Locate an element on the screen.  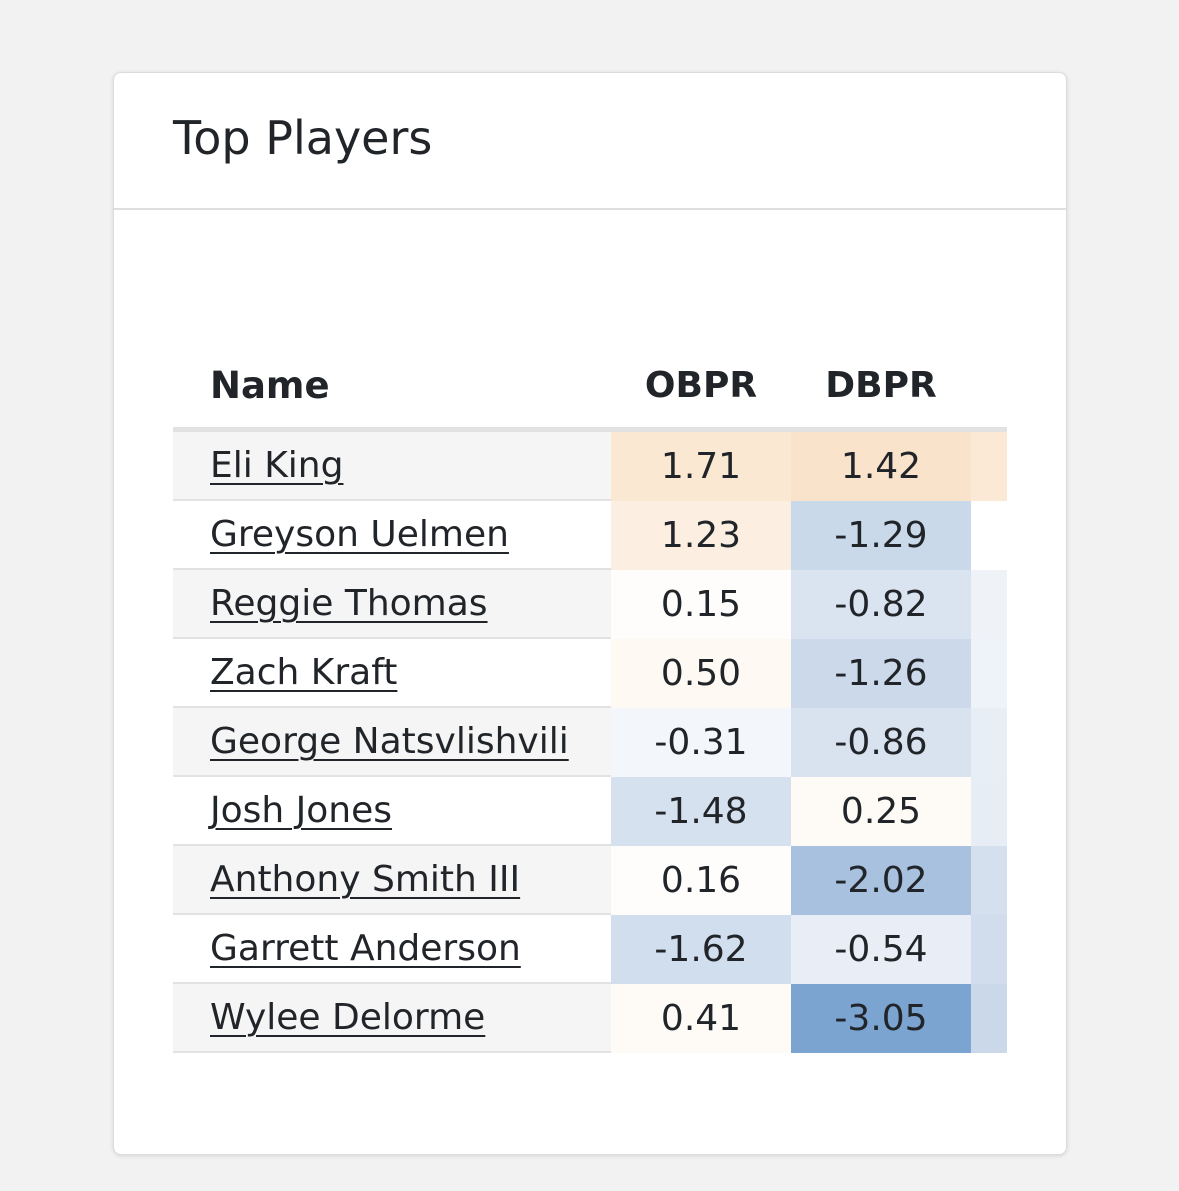
player-name-link: Eli King is located at coordinates (277, 465).